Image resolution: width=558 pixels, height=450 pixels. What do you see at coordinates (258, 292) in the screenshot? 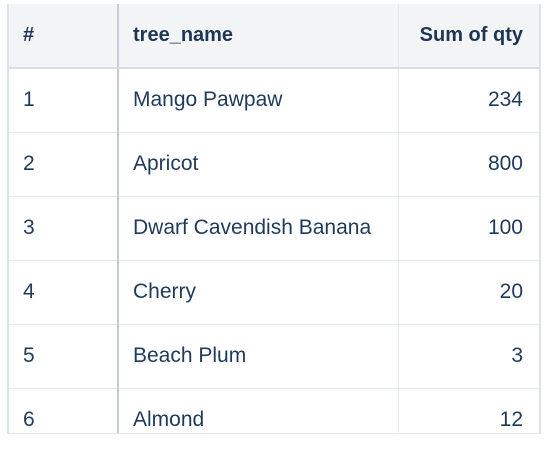
I see `tree-name-cell: Cherry` at bounding box center [258, 292].